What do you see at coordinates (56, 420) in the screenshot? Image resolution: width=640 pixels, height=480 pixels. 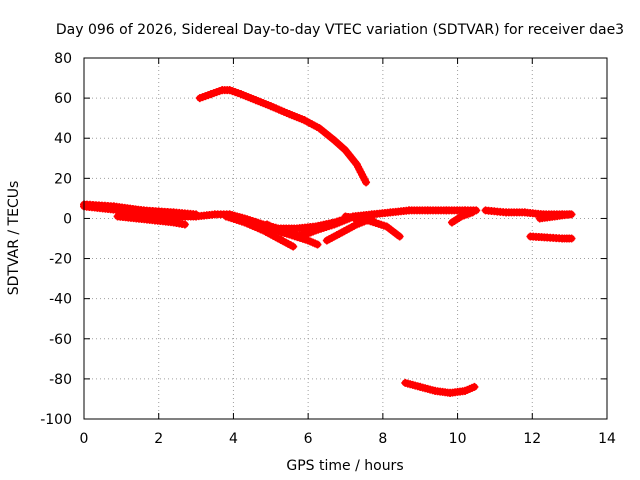 I see `y-tick-label: -100` at bounding box center [56, 420].